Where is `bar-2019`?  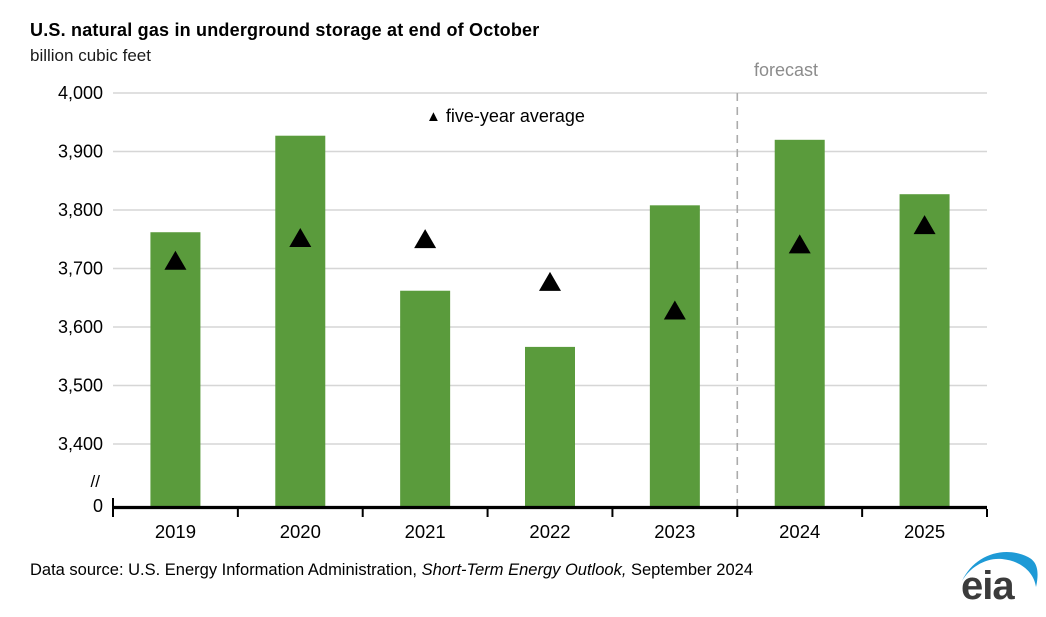
bar-2019 is located at coordinates (175, 369).